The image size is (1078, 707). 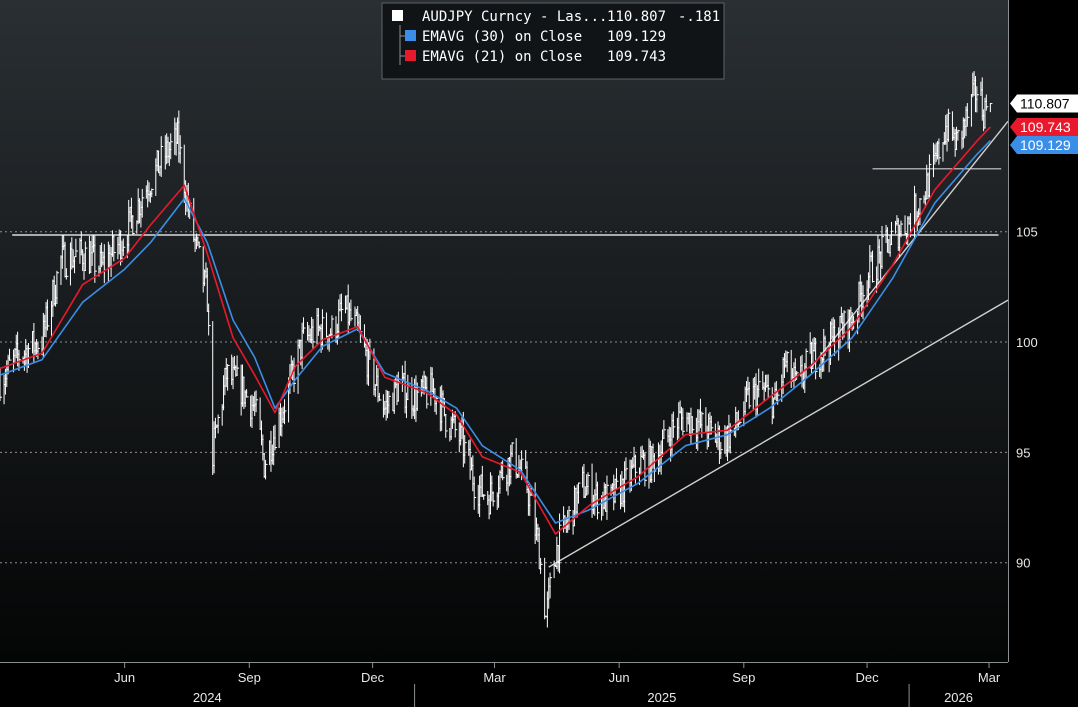 What do you see at coordinates (636, 57) in the screenshot?
I see `legend-value: 109.743` at bounding box center [636, 57].